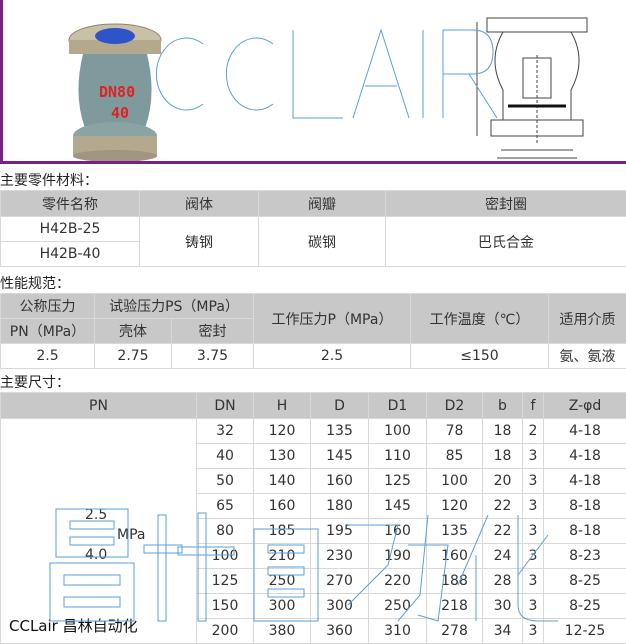  I want to click on performance-section-label: 性能规范：, so click(35, 283).